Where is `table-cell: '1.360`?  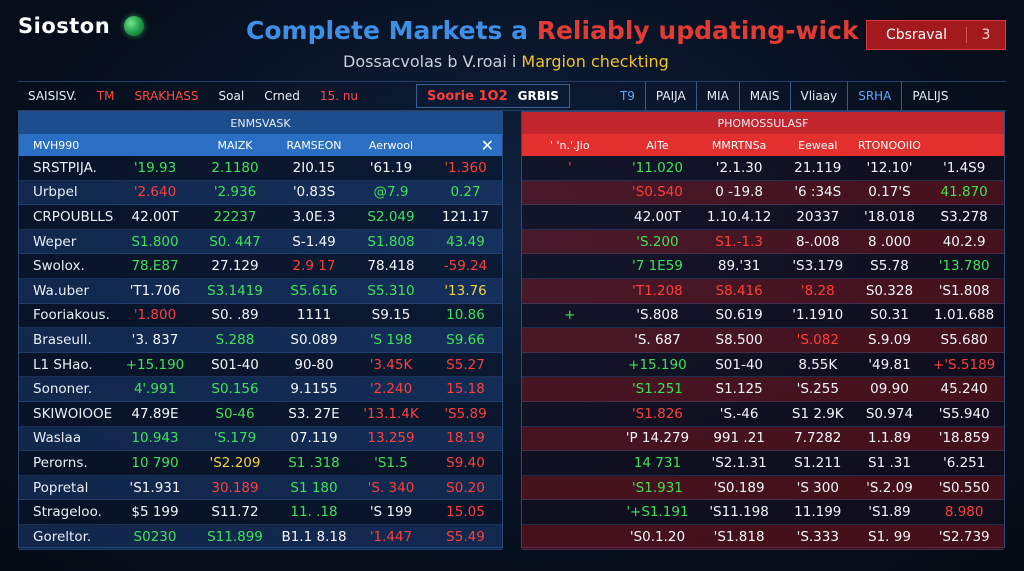 table-cell: '1.360 is located at coordinates (465, 167).